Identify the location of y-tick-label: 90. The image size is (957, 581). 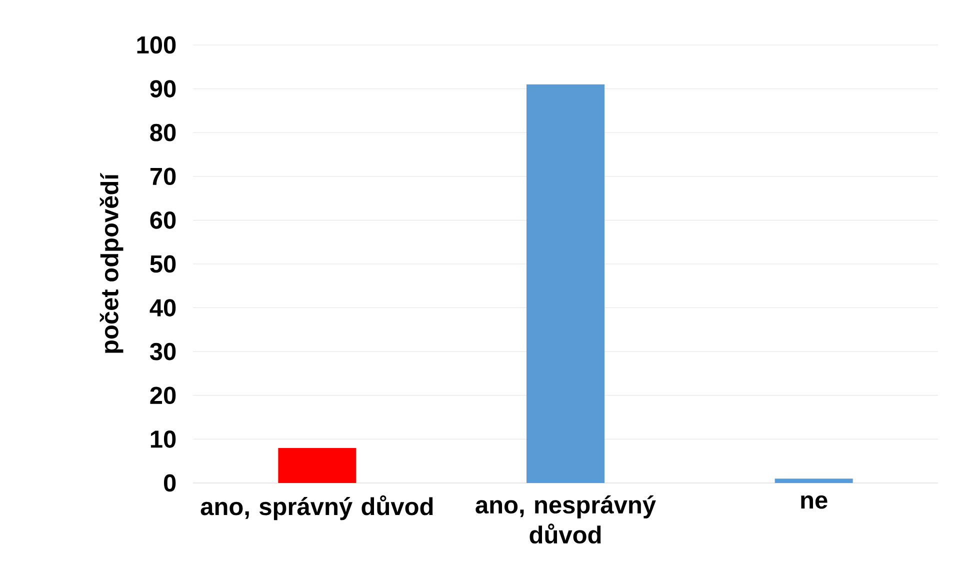
(163, 89).